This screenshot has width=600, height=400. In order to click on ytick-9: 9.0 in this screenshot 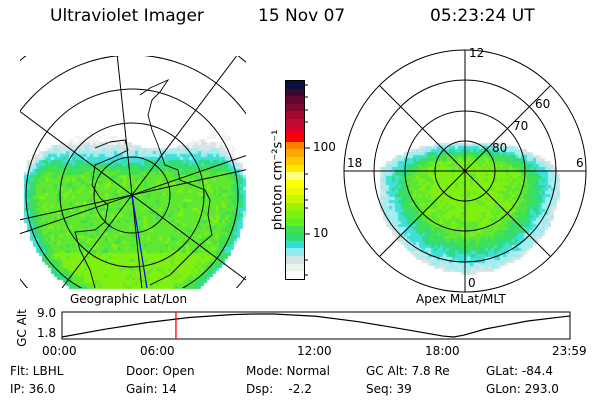, I will do `click(47, 313)`.